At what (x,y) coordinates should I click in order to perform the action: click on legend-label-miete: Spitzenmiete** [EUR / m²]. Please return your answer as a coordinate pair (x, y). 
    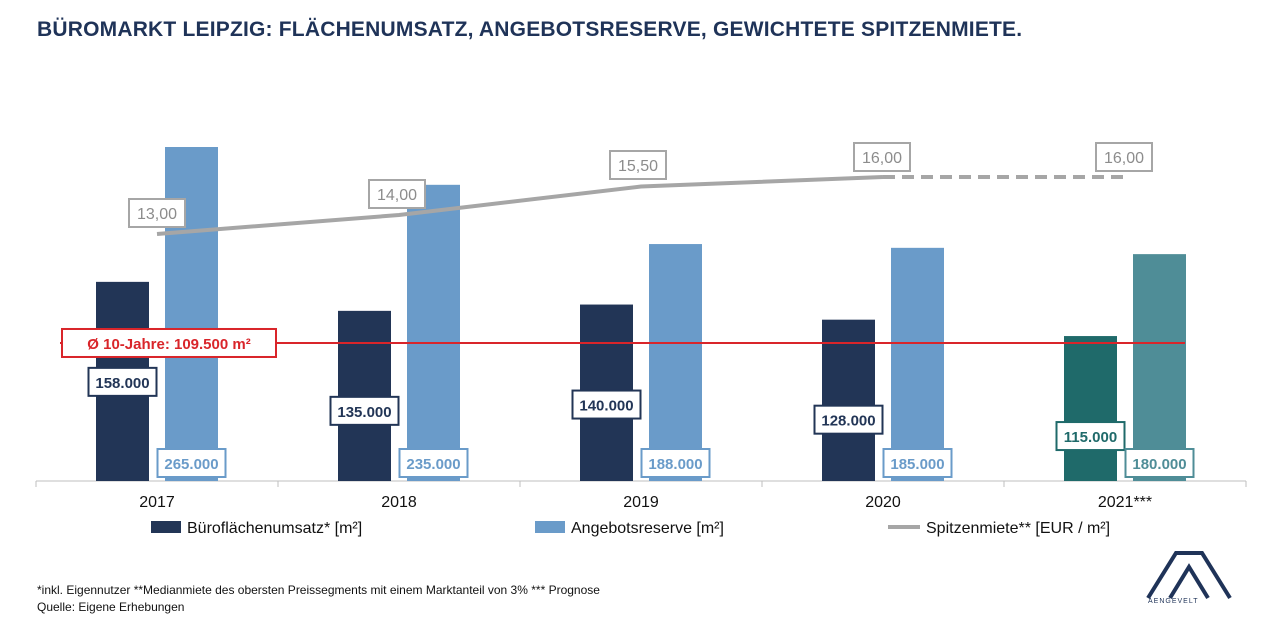
    Looking at the image, I should click on (1018, 528).